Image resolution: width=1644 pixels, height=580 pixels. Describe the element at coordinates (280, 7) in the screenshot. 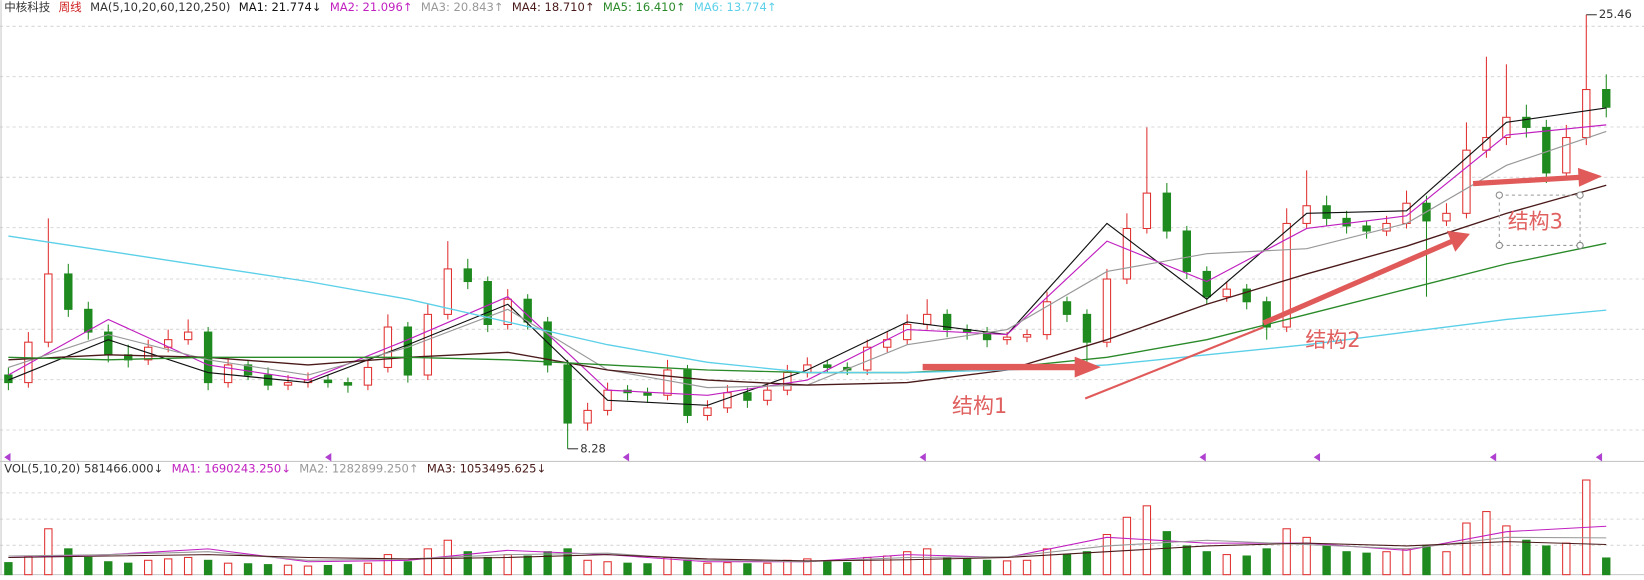

I see `legend-text: MA1: 21.774↓` at that location.